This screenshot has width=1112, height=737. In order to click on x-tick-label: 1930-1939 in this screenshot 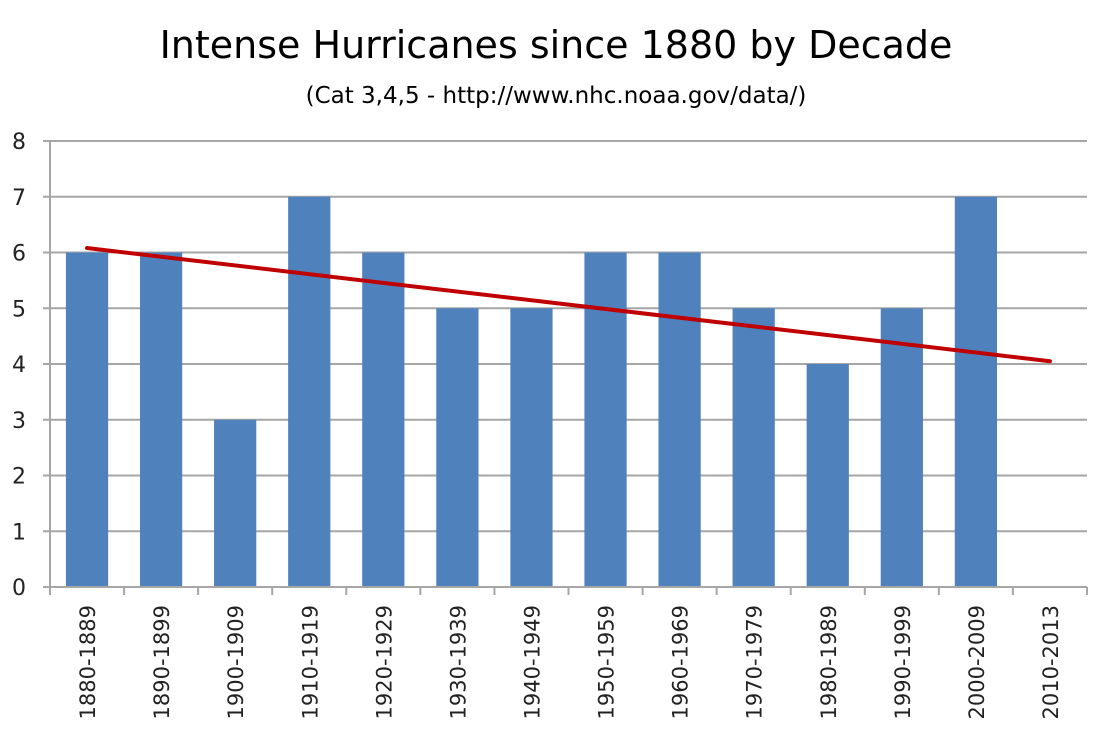, I will do `click(458, 662)`.